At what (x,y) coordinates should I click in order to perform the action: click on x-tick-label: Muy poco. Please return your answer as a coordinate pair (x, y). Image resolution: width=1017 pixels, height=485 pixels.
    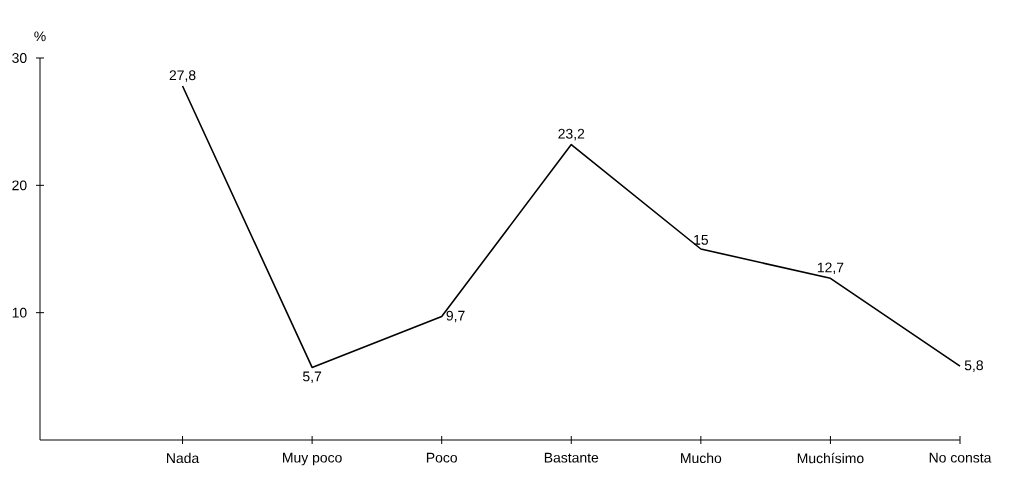
    Looking at the image, I should click on (312, 459).